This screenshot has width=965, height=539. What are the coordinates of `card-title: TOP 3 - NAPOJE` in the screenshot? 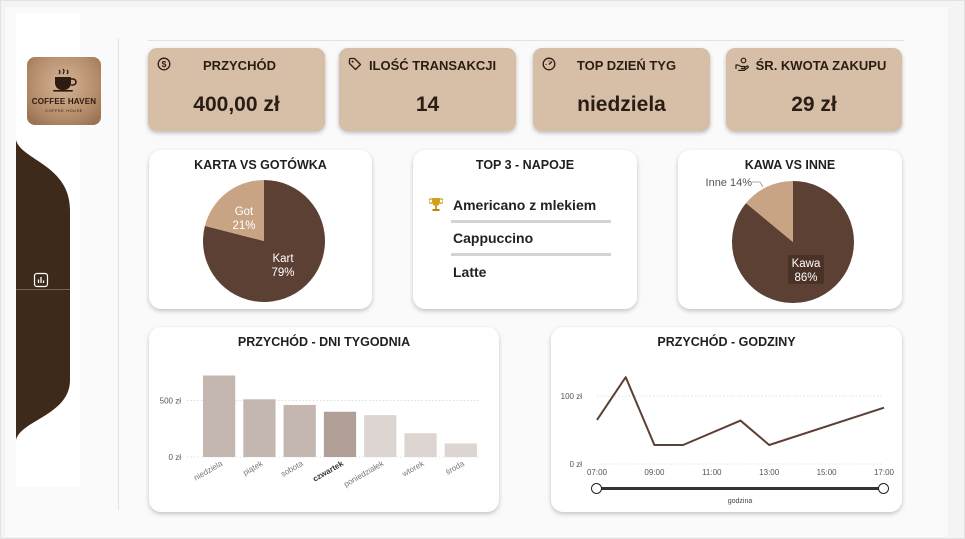 It's located at (525, 165).